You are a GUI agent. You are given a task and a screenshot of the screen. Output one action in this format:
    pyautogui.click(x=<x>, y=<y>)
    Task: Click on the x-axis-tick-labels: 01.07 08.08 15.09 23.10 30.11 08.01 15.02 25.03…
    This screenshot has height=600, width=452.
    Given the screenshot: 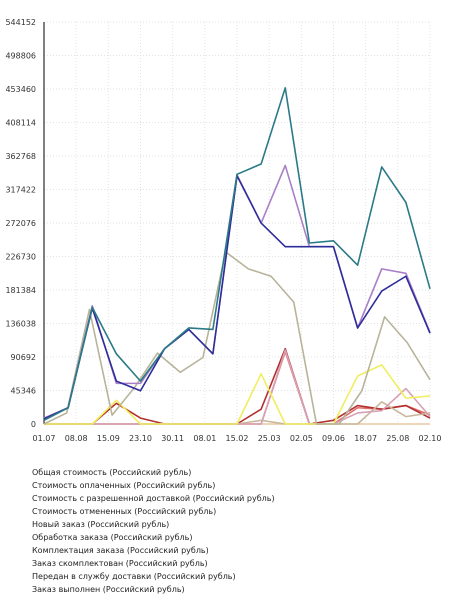 What is the action you would take?
    pyautogui.click(x=237, y=438)
    